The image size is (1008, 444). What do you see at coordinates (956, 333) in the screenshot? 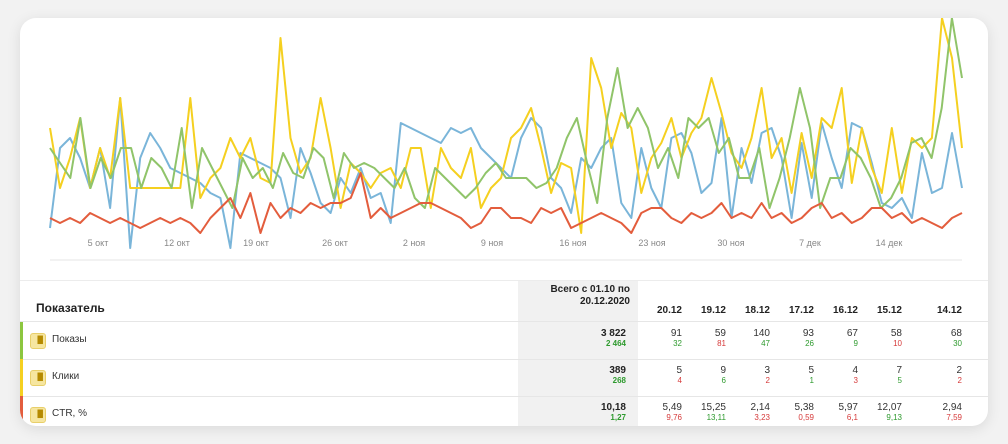
I see `cell-value: 68` at bounding box center [956, 333].